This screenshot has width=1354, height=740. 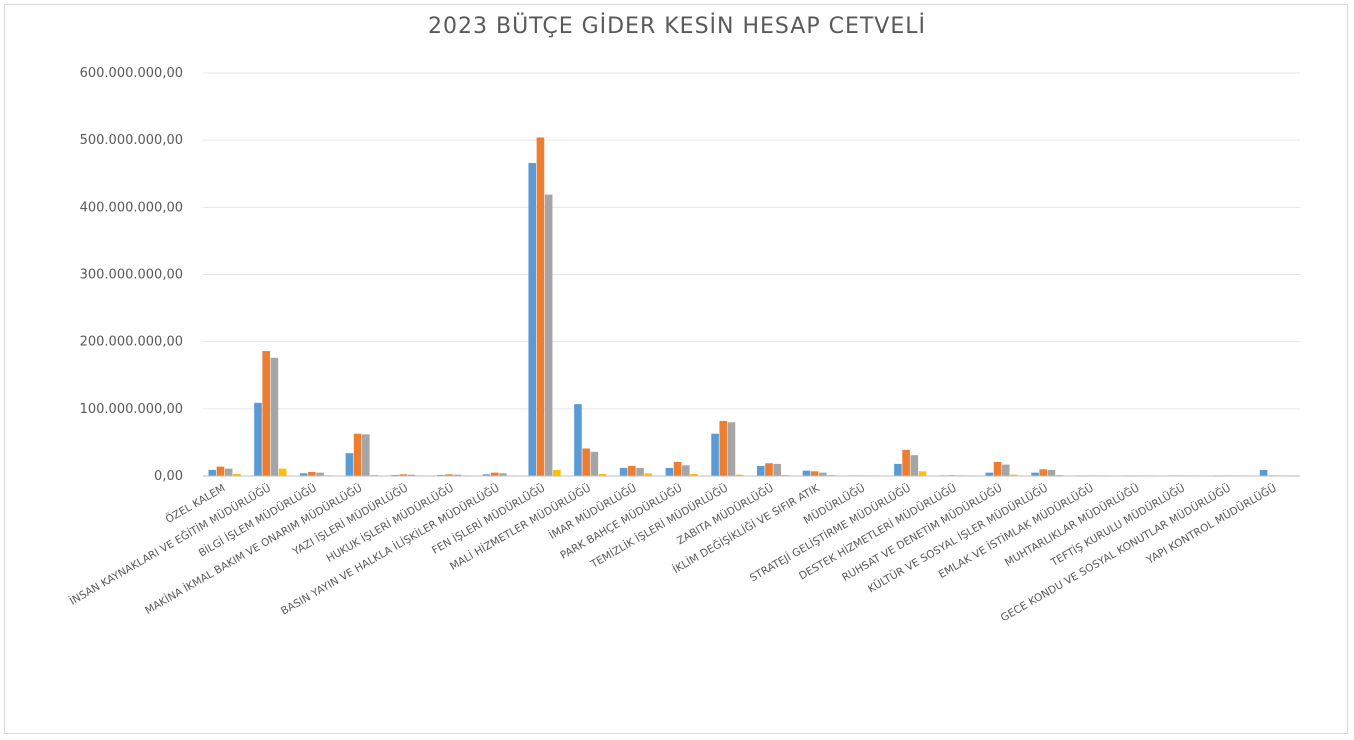 I want to click on y-tick-label: 500.000.000,00, so click(x=131, y=140).